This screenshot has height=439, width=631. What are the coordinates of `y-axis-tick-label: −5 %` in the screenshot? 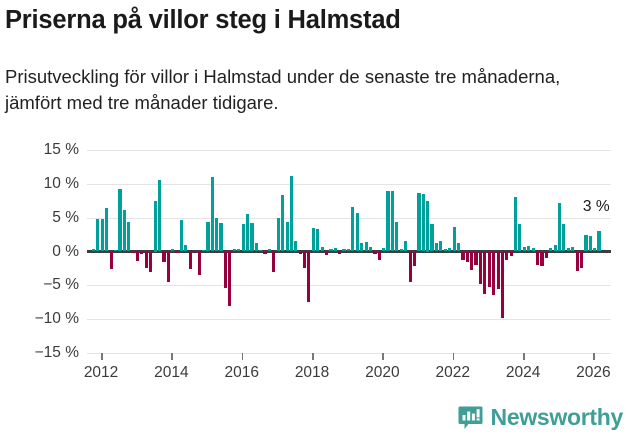 It's located at (61, 285).